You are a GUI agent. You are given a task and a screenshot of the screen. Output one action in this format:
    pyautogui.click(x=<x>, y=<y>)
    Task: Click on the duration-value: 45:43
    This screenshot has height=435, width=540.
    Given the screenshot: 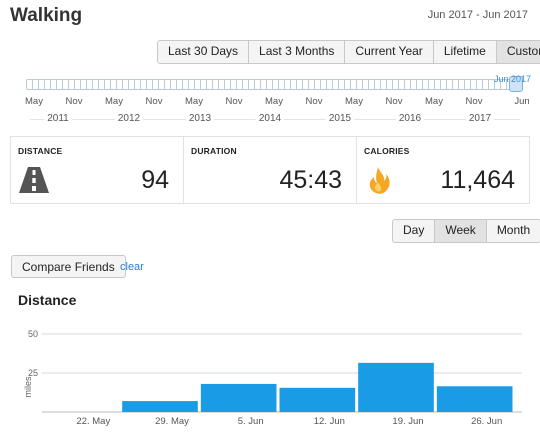 What is the action you would take?
    pyautogui.click(x=310, y=180)
    